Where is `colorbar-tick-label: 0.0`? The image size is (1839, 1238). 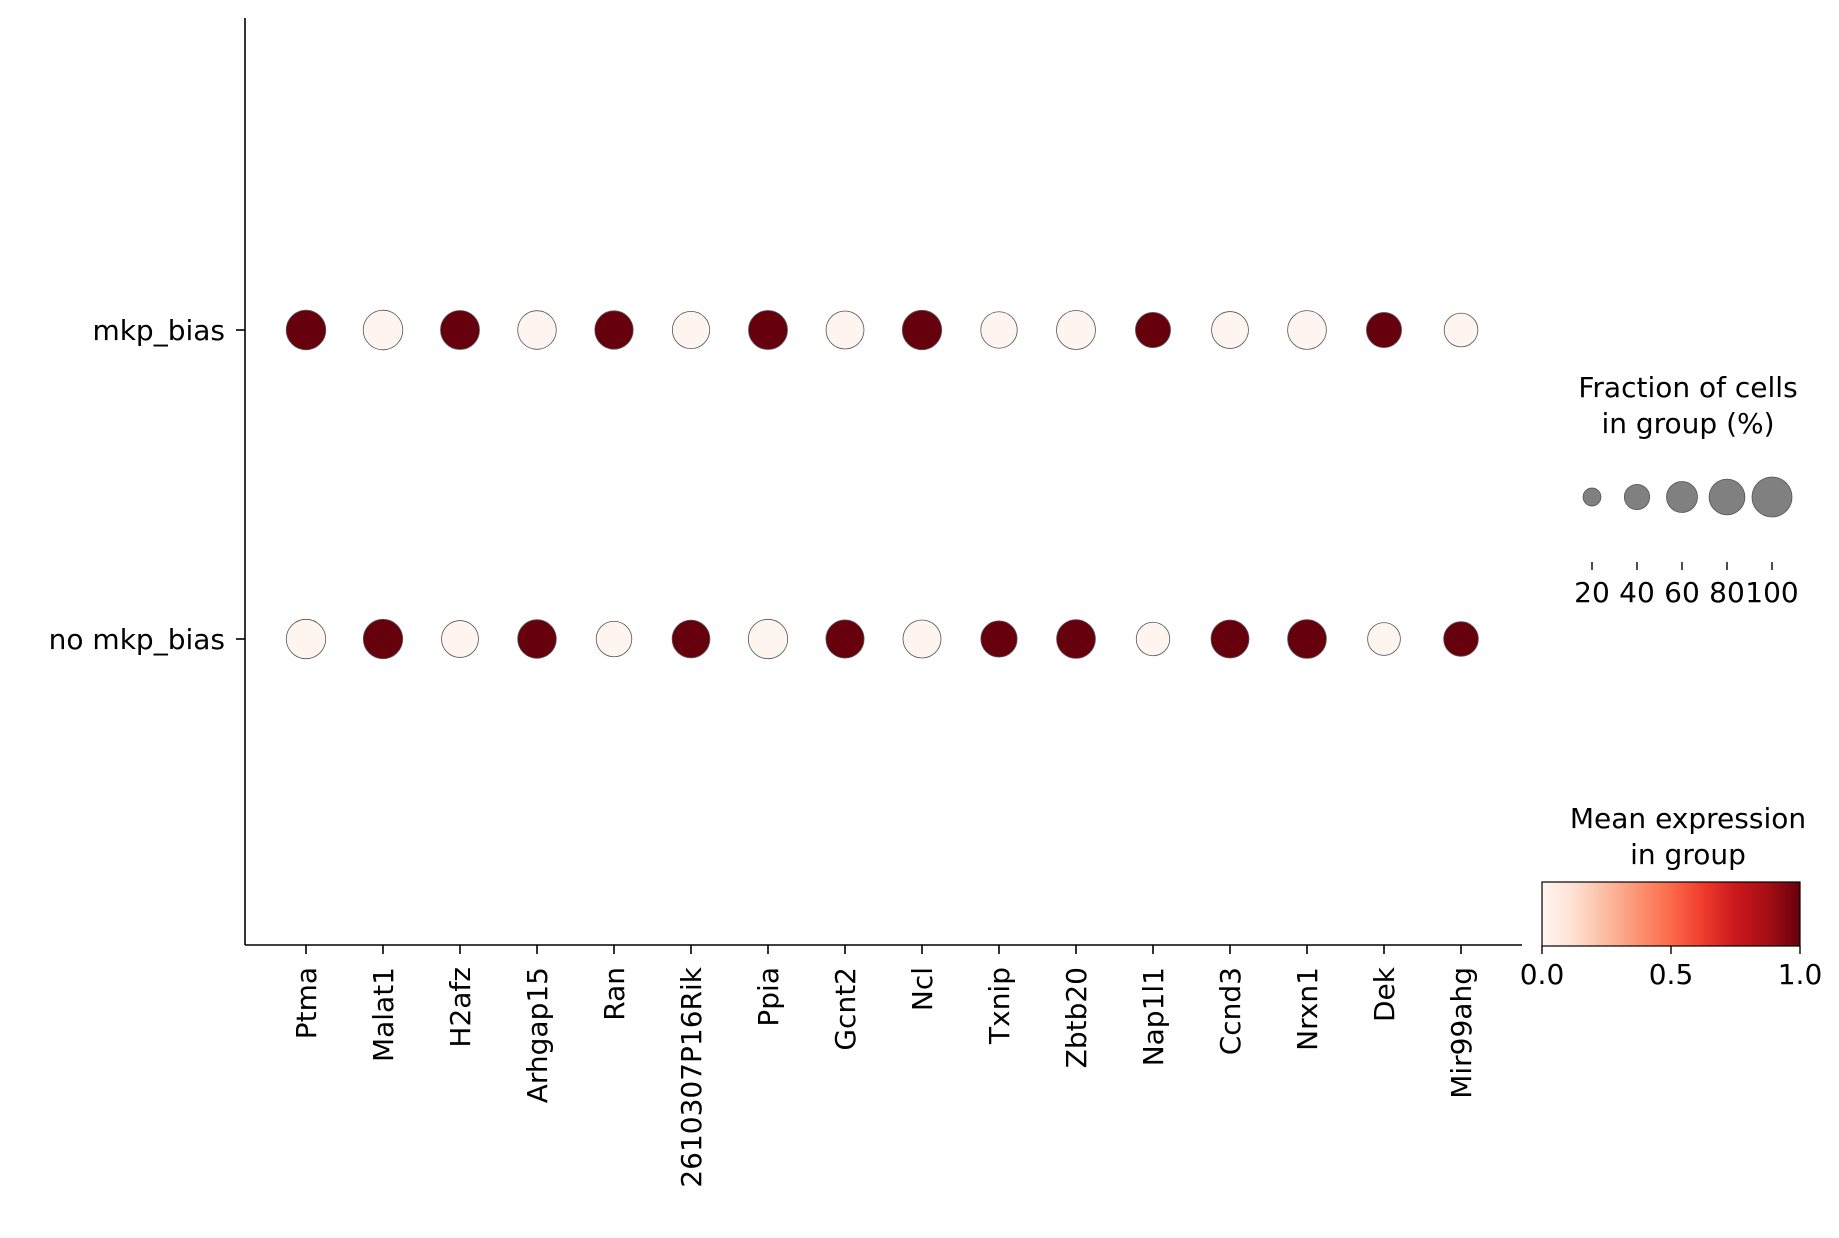 colorbar-tick-label: 0.0 is located at coordinates (1542, 974).